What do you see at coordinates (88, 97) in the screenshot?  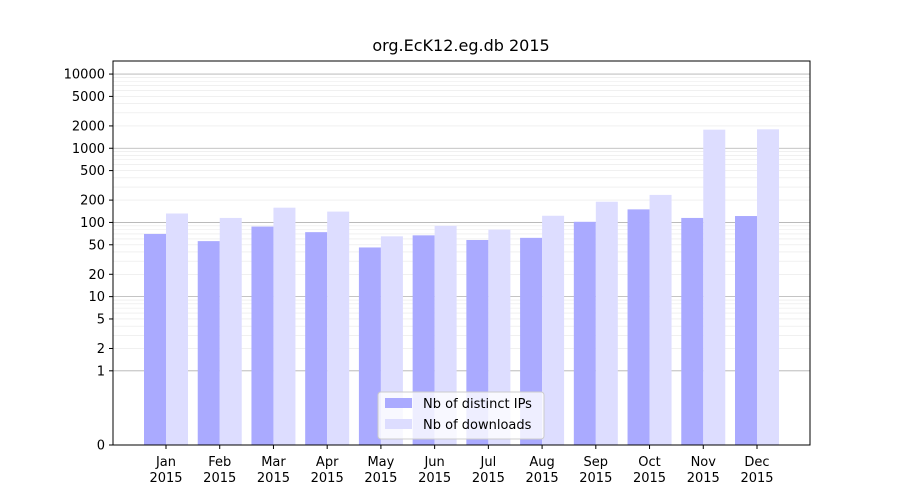 I see `y-tick-label: 5000` at bounding box center [88, 97].